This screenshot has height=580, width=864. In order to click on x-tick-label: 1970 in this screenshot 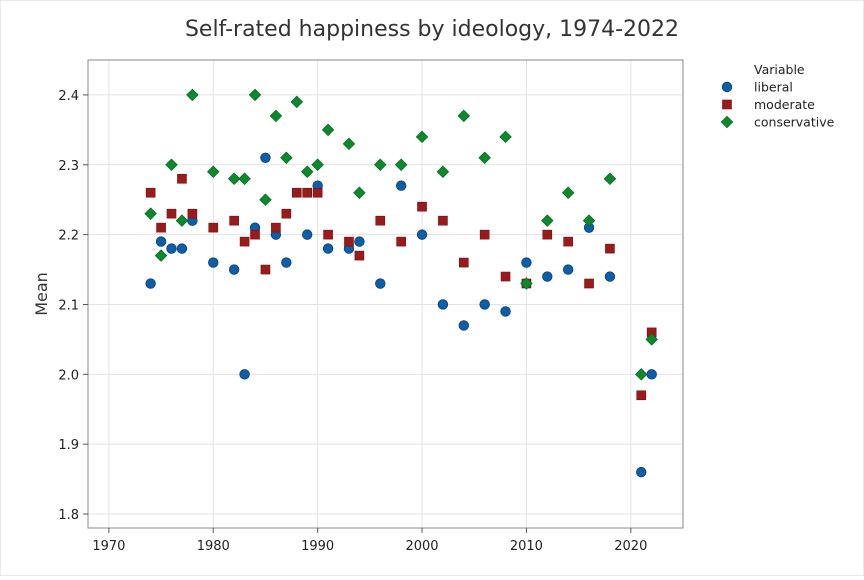, I will do `click(108, 546)`.